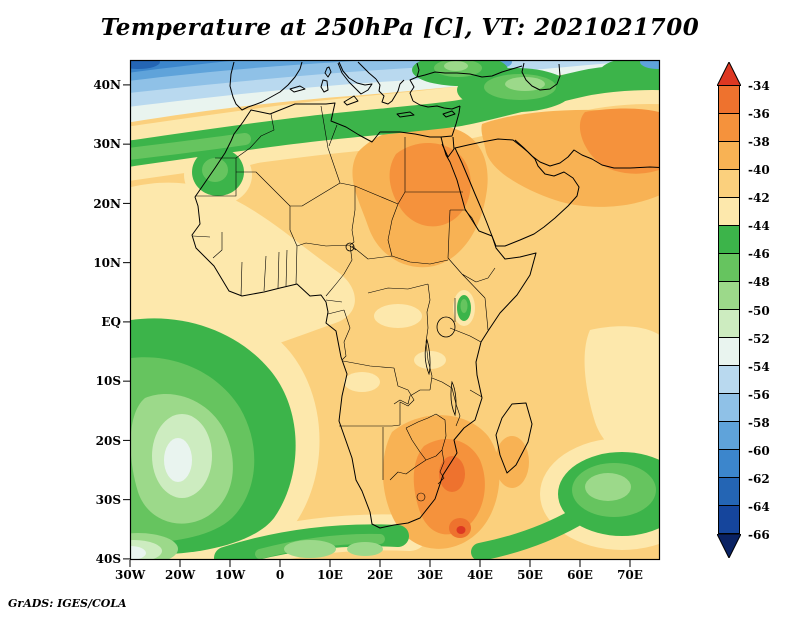 Image resolution: width=800 pixels, height=618 pixels. What do you see at coordinates (350, 247) in the screenshot?
I see `lake-chad` at bounding box center [350, 247].